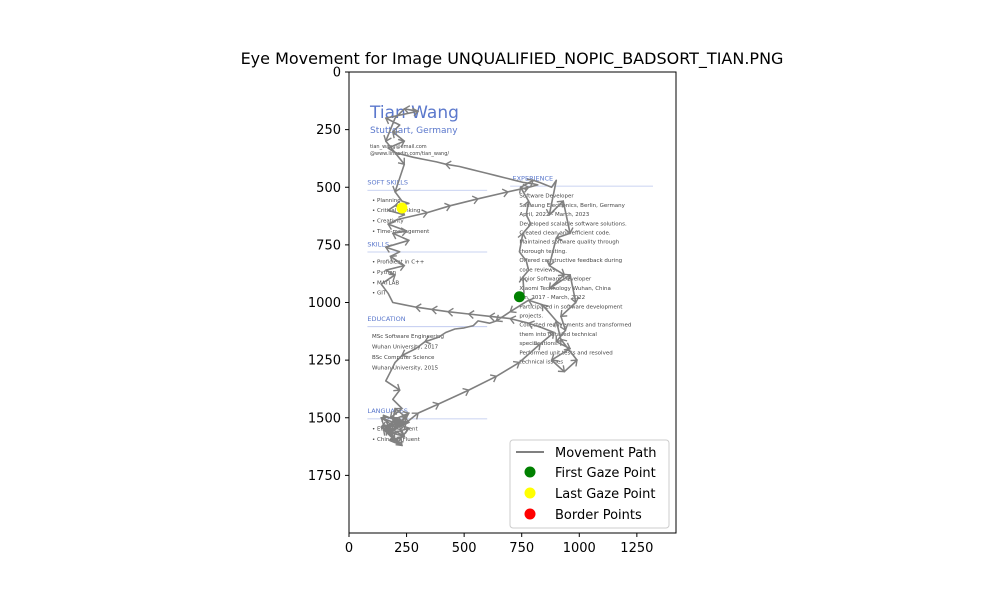 Image resolution: width=1000 pixels, height=600 pixels. Describe the element at coordinates (573, 224) in the screenshot. I see `document-section-item: Developed scalable software solutions.` at that location.